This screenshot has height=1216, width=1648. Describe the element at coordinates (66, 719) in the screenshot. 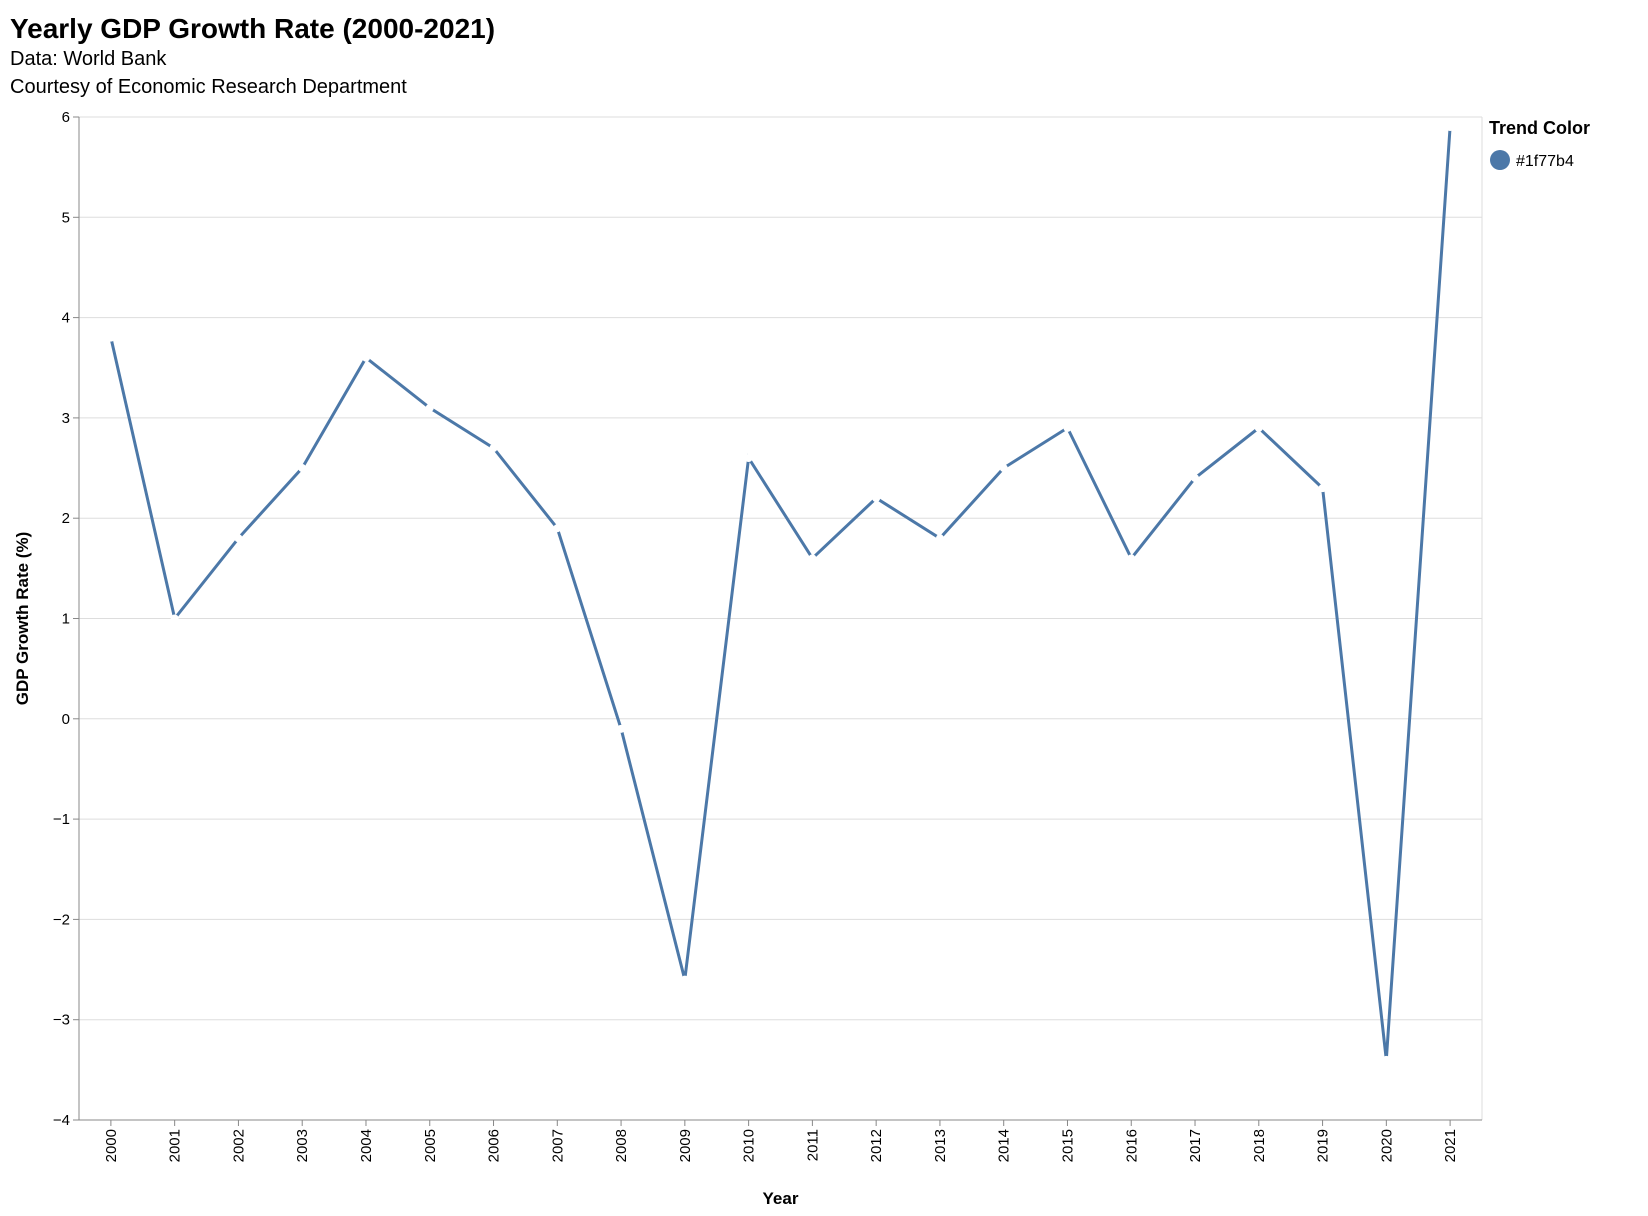

I see `y-tick-label: 0` at that location.